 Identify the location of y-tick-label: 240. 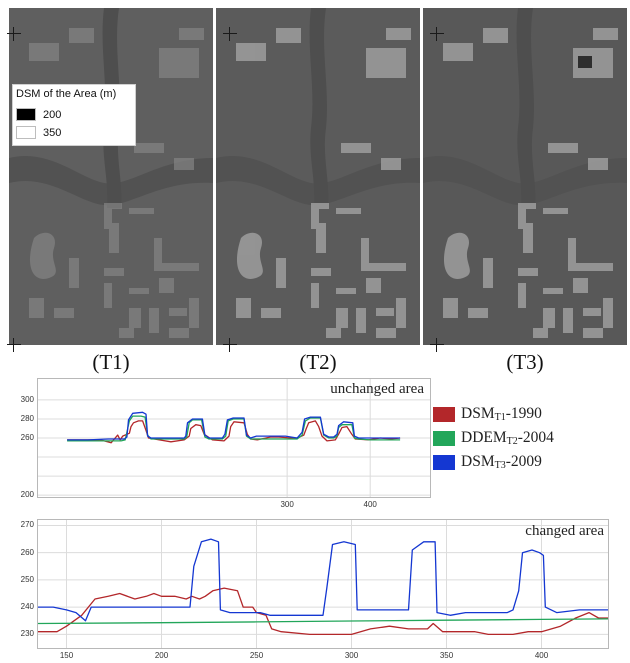
(27, 607).